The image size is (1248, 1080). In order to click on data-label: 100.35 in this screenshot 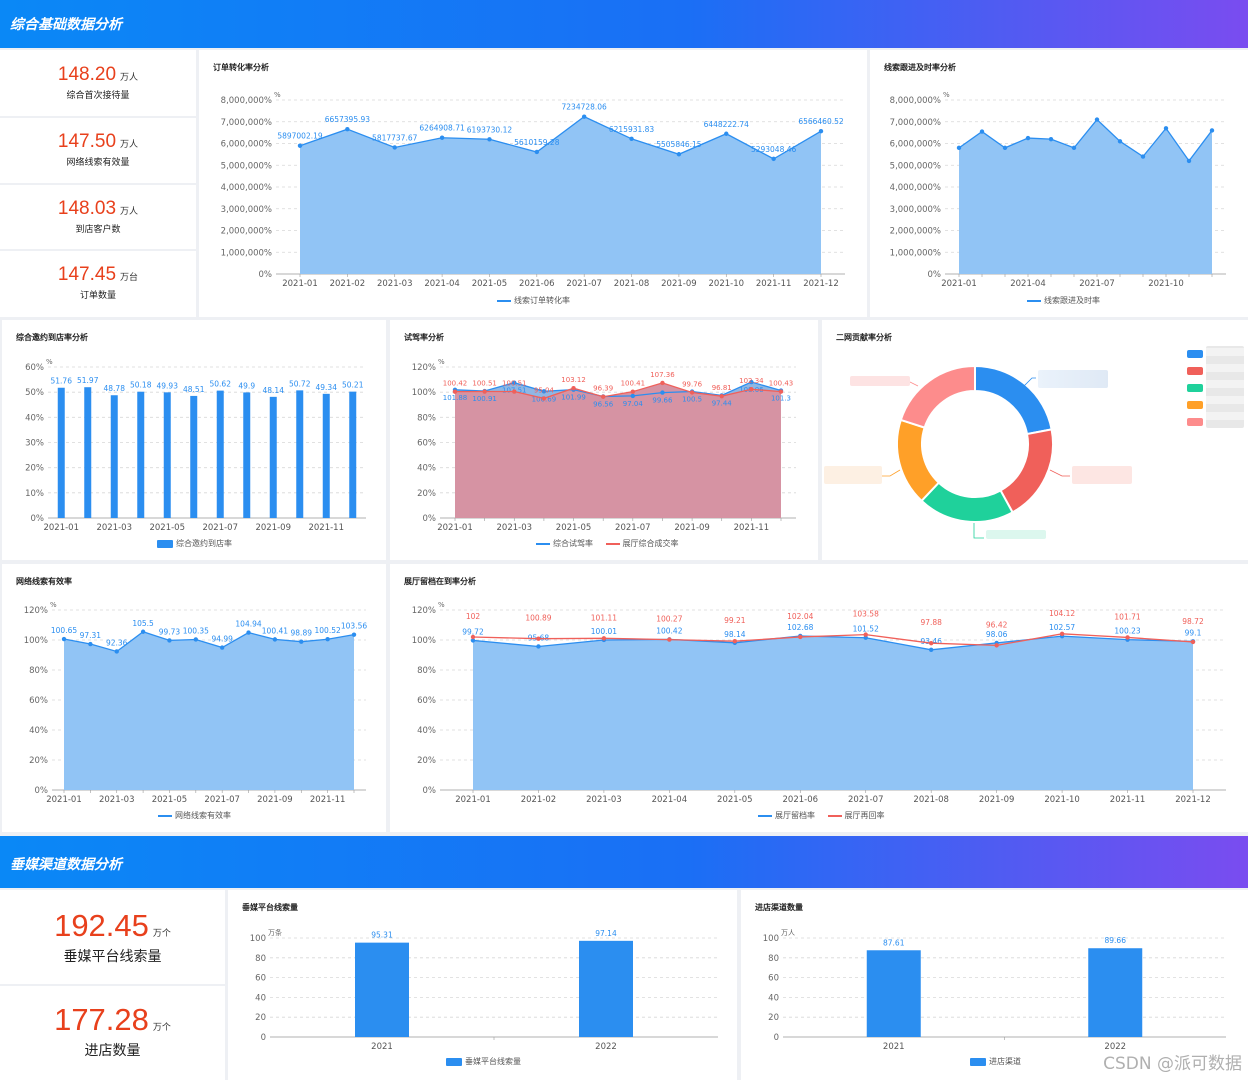, I will do `click(196, 630)`.